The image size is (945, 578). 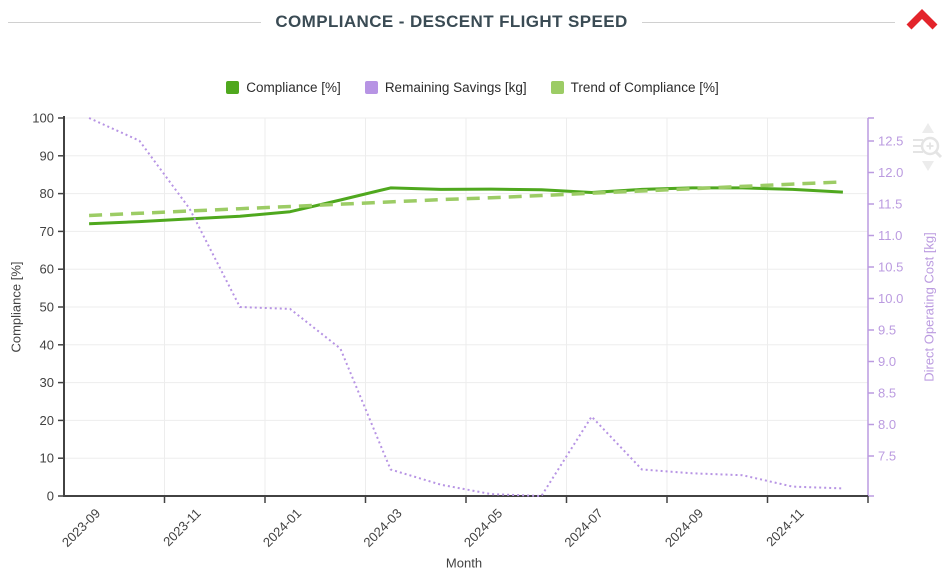 What do you see at coordinates (47, 458) in the screenshot?
I see `svg-text: 10` at bounding box center [47, 458].